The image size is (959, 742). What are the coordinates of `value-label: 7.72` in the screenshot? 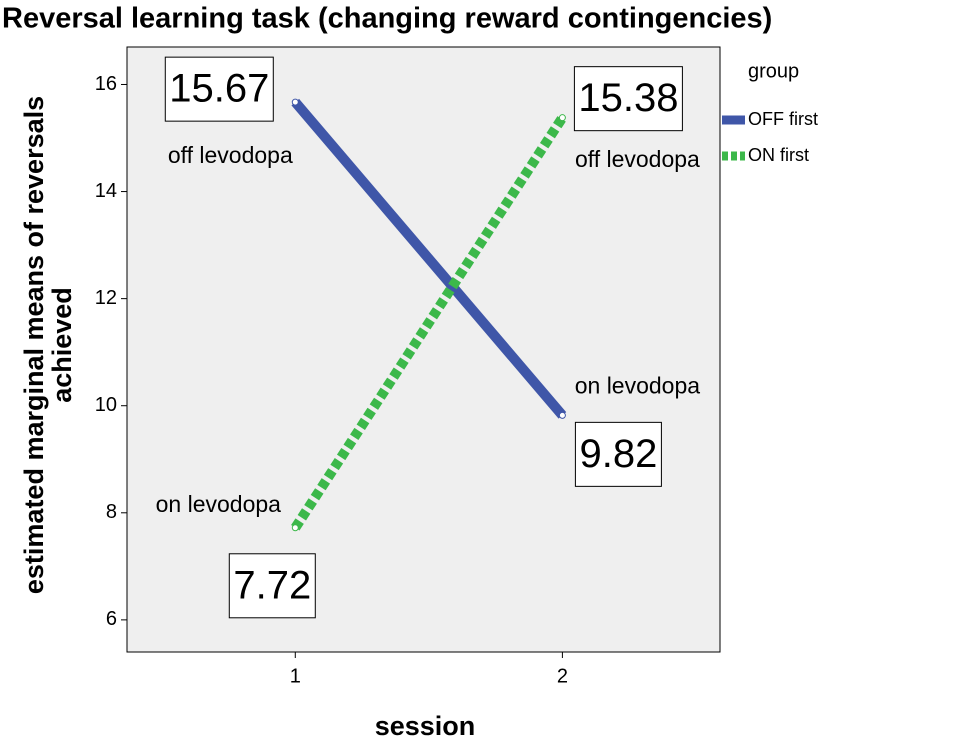 It's located at (272, 585).